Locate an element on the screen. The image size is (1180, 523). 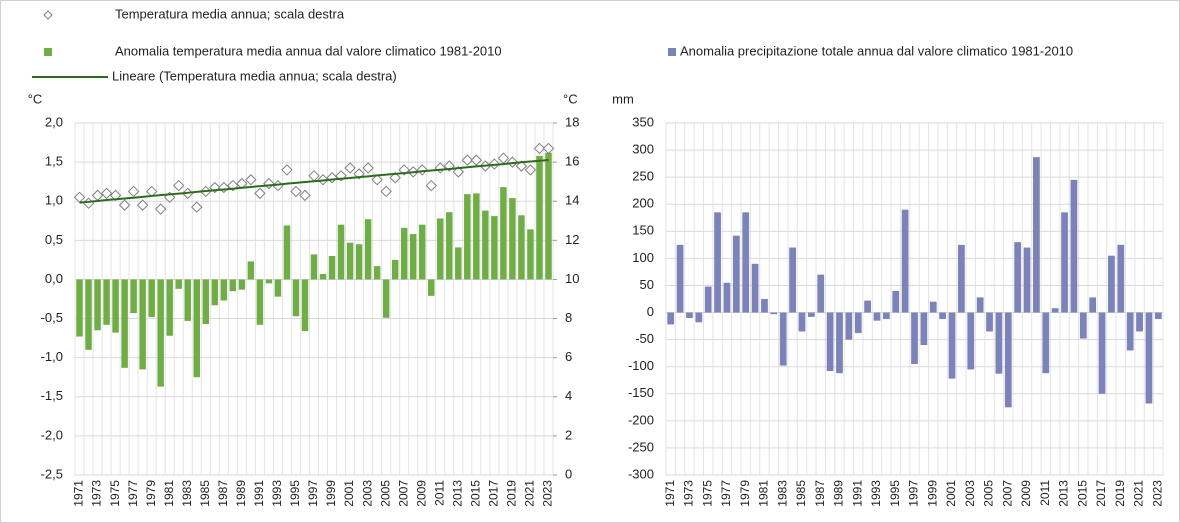
y-axis-label: mm is located at coordinates (623, 98).